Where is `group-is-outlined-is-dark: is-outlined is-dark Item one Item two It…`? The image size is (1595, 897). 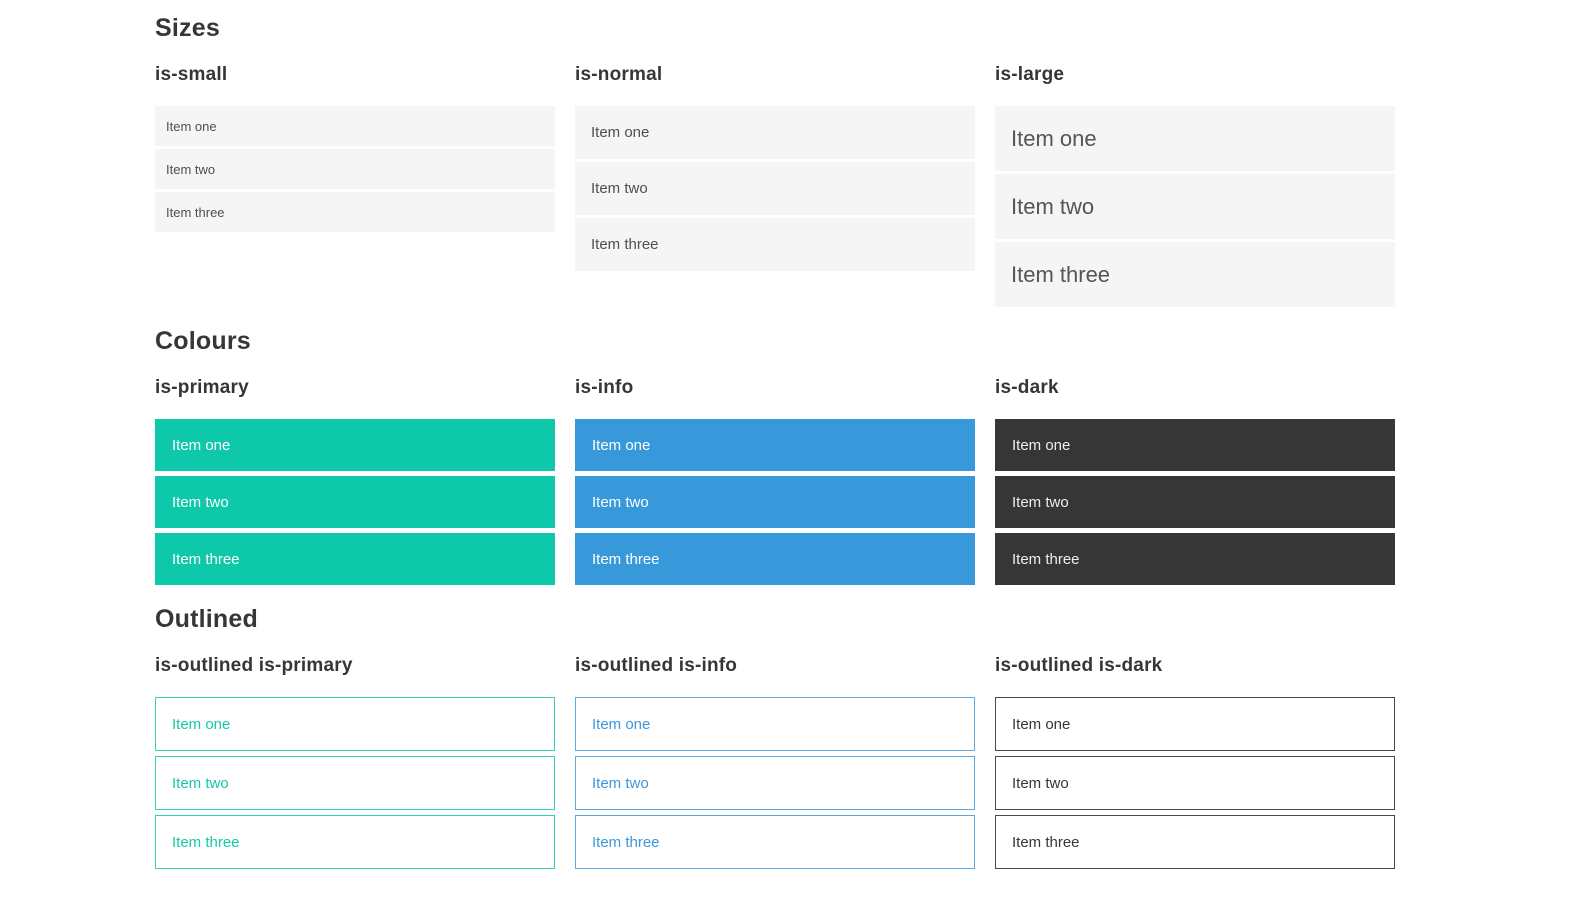
group-is-outlined-is-dark: is-outlined is-dark Item one Item two It… is located at coordinates (1195, 762).